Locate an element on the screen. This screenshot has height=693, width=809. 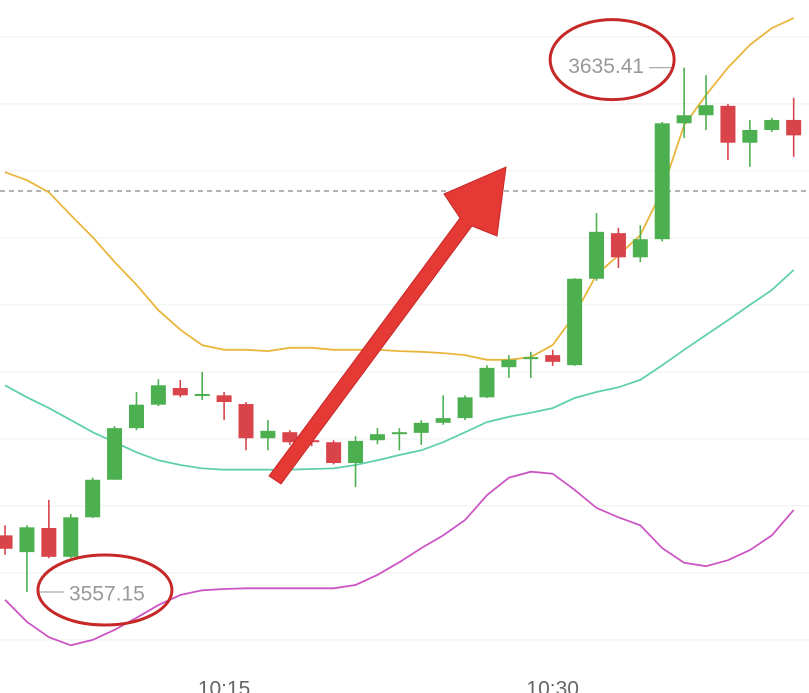
trend-arrow is located at coordinates (387, 325).